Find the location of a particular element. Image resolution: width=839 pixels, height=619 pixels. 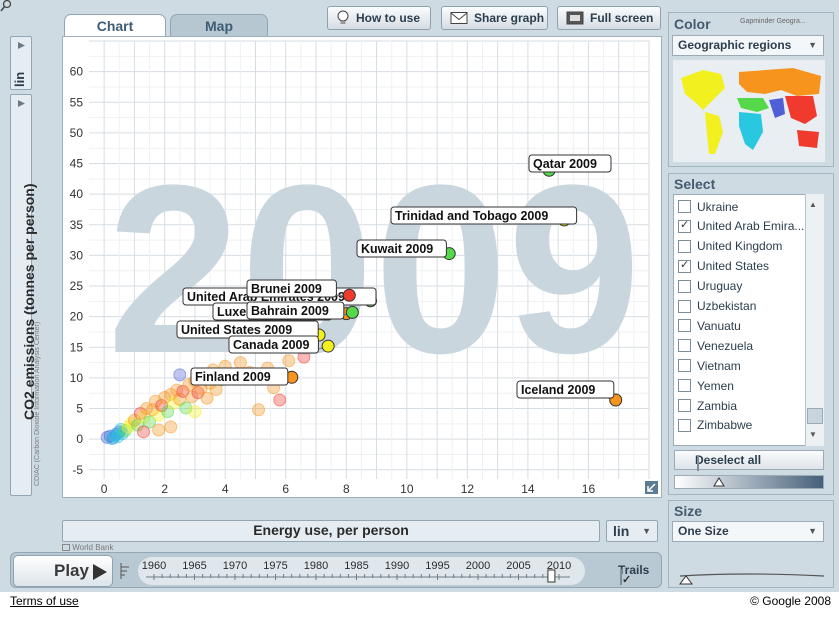

how-to-use-button: How to use is located at coordinates (379, 18).